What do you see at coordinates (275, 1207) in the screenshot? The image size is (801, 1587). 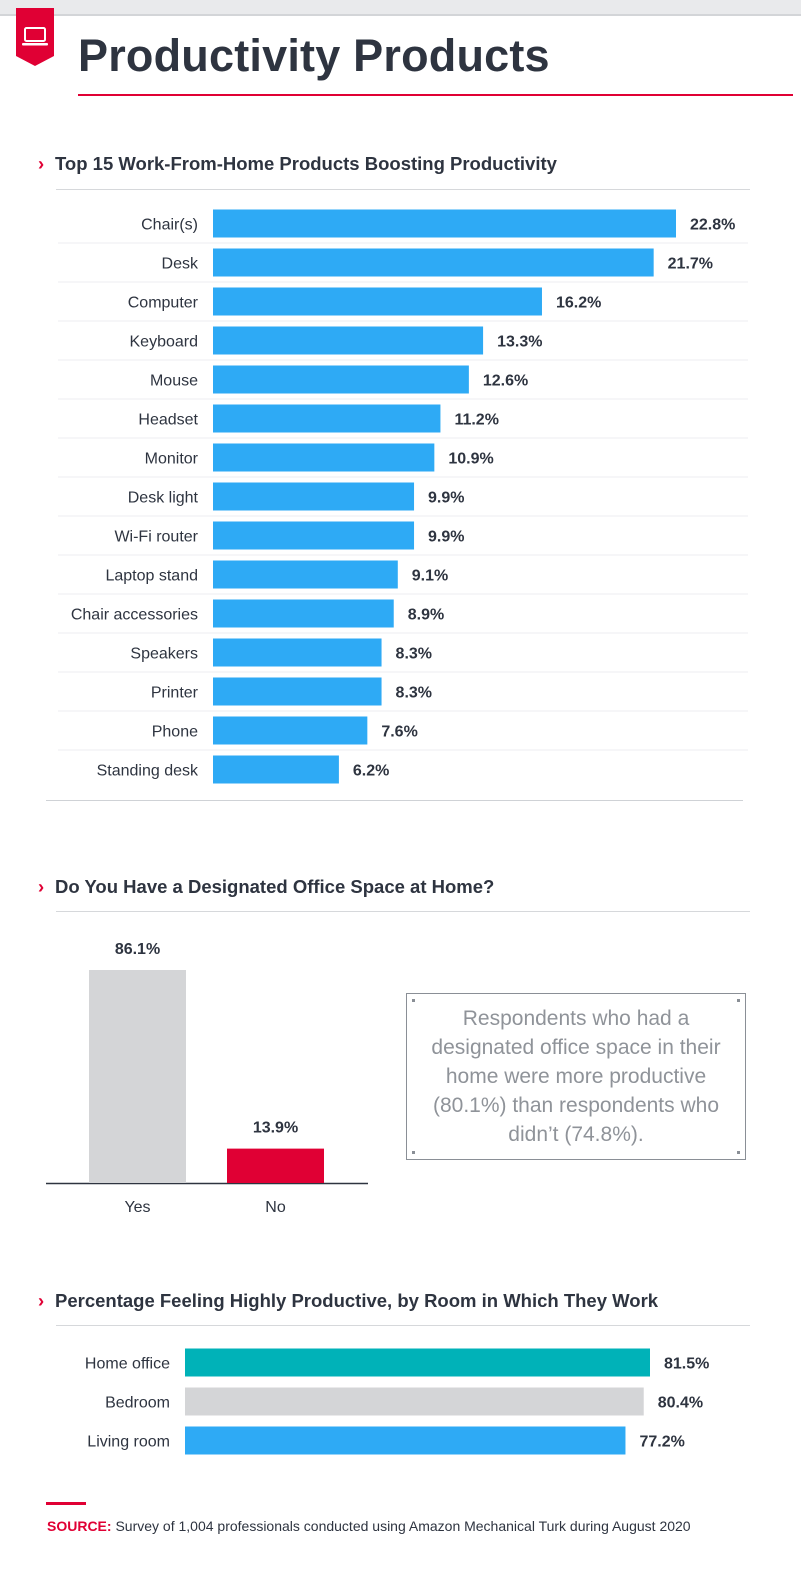 I see `category-label: No` at bounding box center [275, 1207].